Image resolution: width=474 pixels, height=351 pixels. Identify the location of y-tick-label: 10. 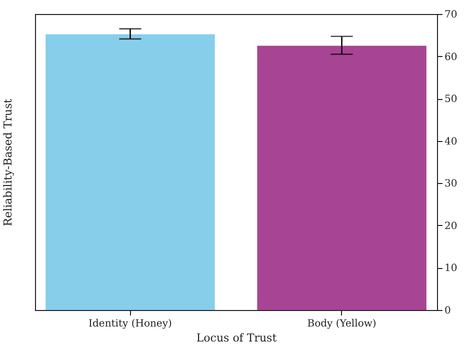
(451, 268).